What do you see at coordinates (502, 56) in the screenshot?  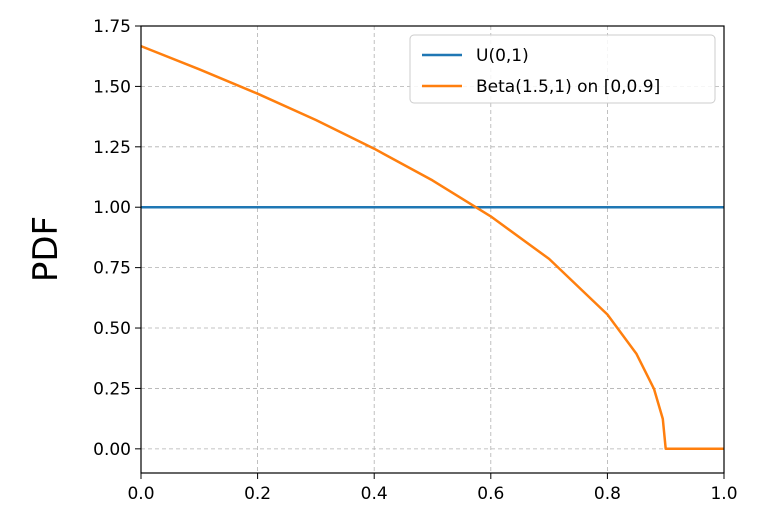 I see `legend-label-uniform: U(0,1)` at bounding box center [502, 56].